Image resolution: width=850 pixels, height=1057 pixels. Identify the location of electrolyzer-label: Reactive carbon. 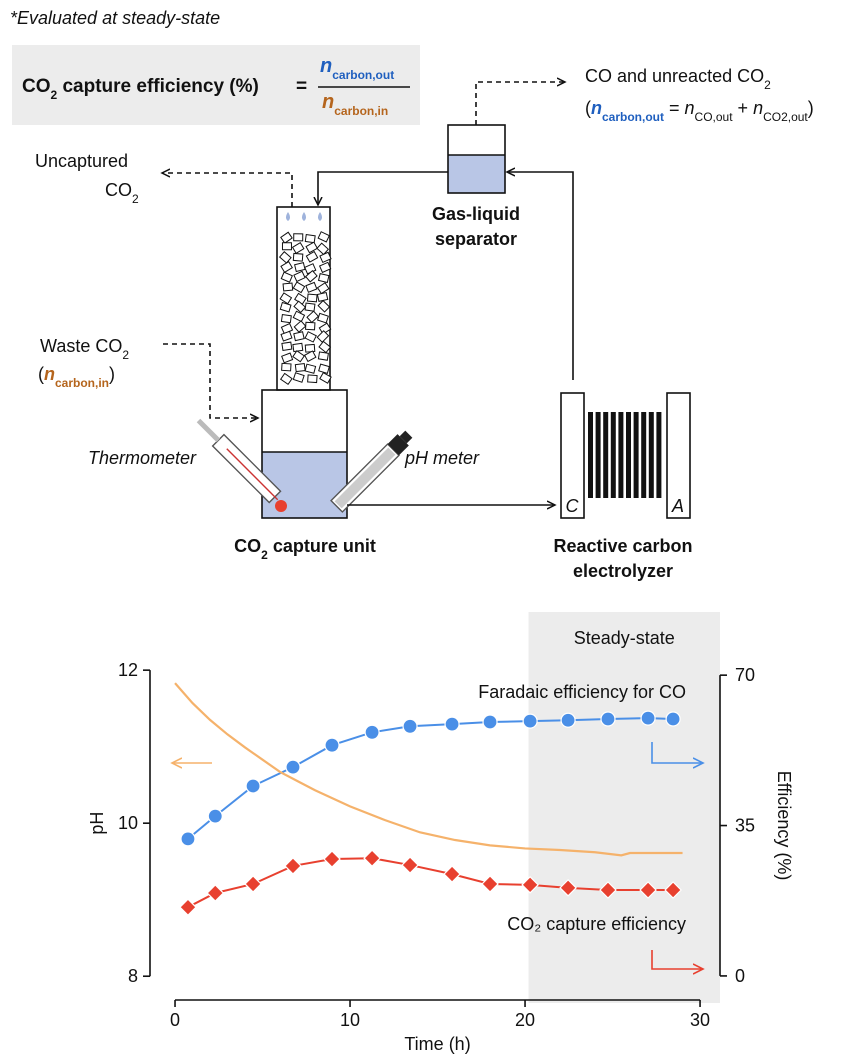
(622, 546).